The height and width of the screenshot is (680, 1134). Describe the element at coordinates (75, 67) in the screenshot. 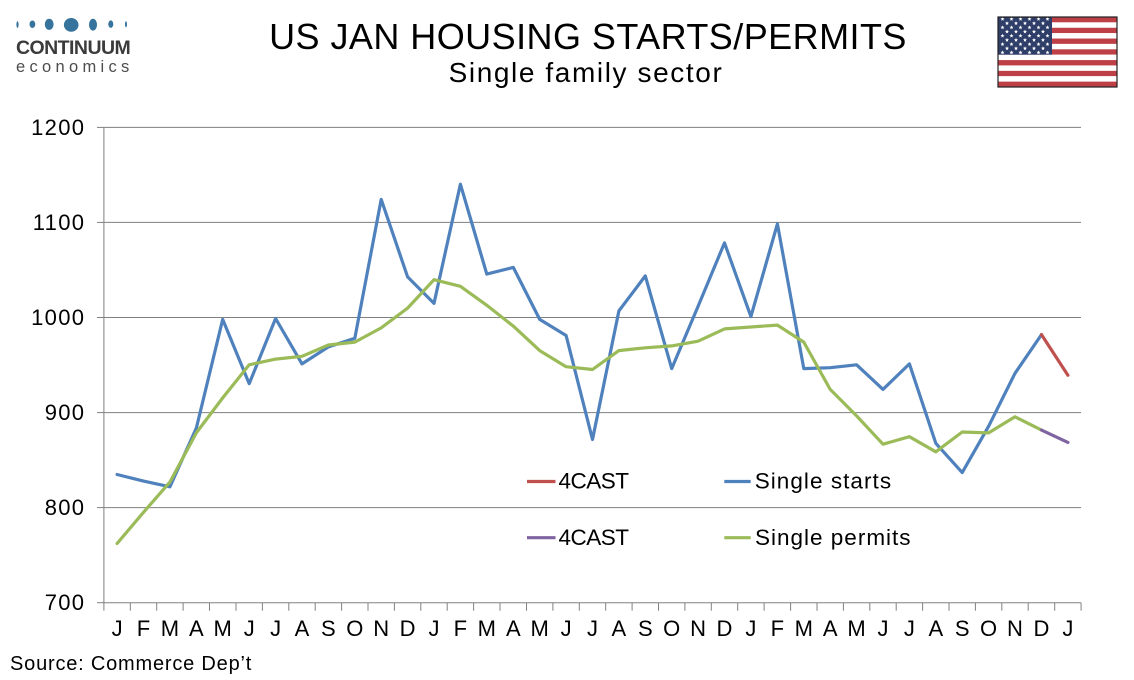

I see `svg-text: economics` at that location.